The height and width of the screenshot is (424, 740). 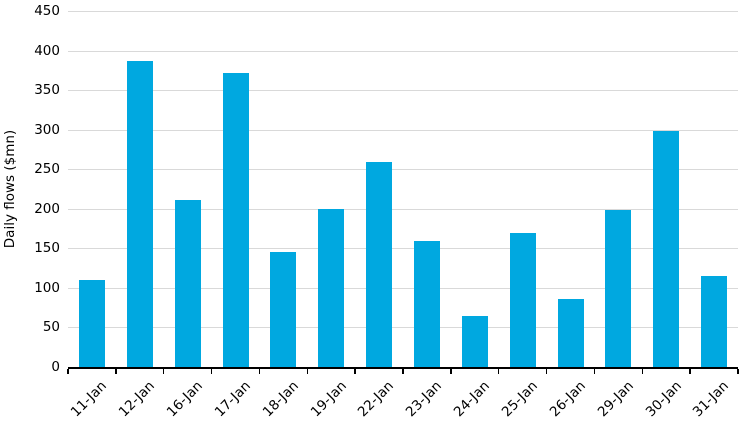 What do you see at coordinates (55, 367) in the screenshot?
I see `y-tick-label-0: 0` at bounding box center [55, 367].